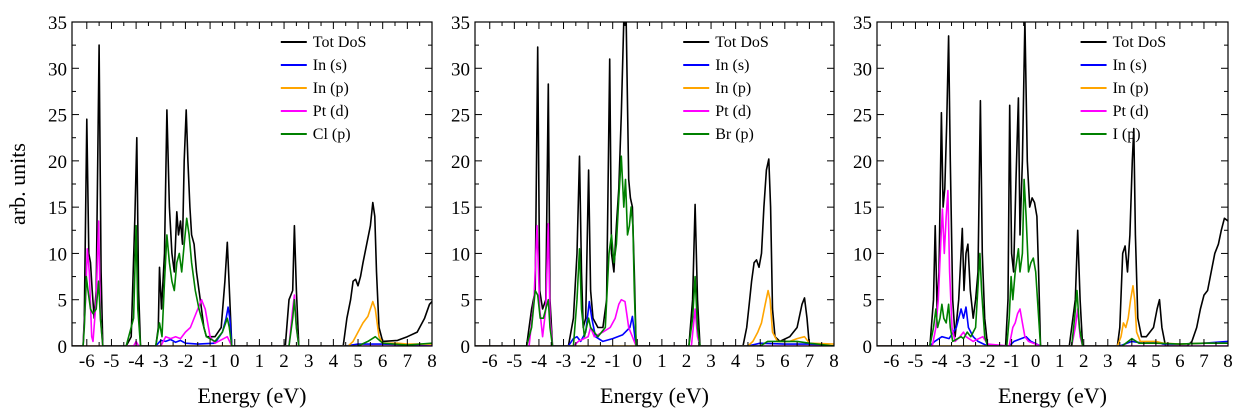 Image resolution: width=1234 pixels, height=412 pixels. I want to click on legend: Tot DoS In (s) In (p) Pt (d) Br (p), so click(726, 88).